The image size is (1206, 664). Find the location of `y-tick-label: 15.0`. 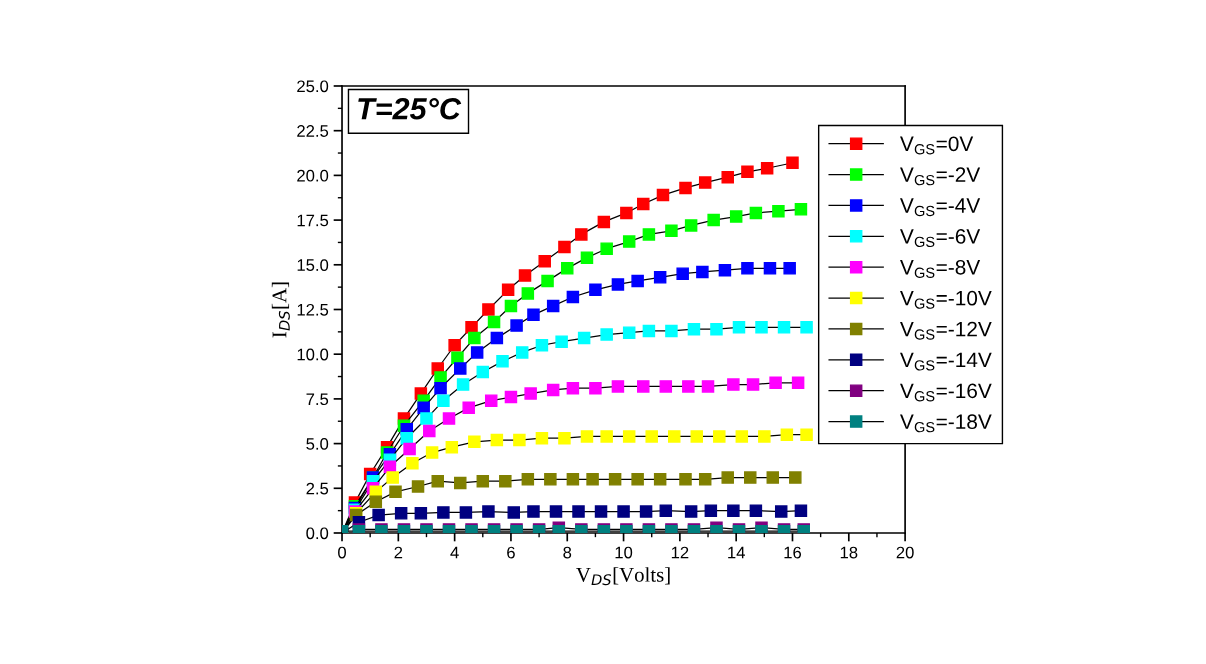

y-tick-label: 15.0 is located at coordinates (313, 265).